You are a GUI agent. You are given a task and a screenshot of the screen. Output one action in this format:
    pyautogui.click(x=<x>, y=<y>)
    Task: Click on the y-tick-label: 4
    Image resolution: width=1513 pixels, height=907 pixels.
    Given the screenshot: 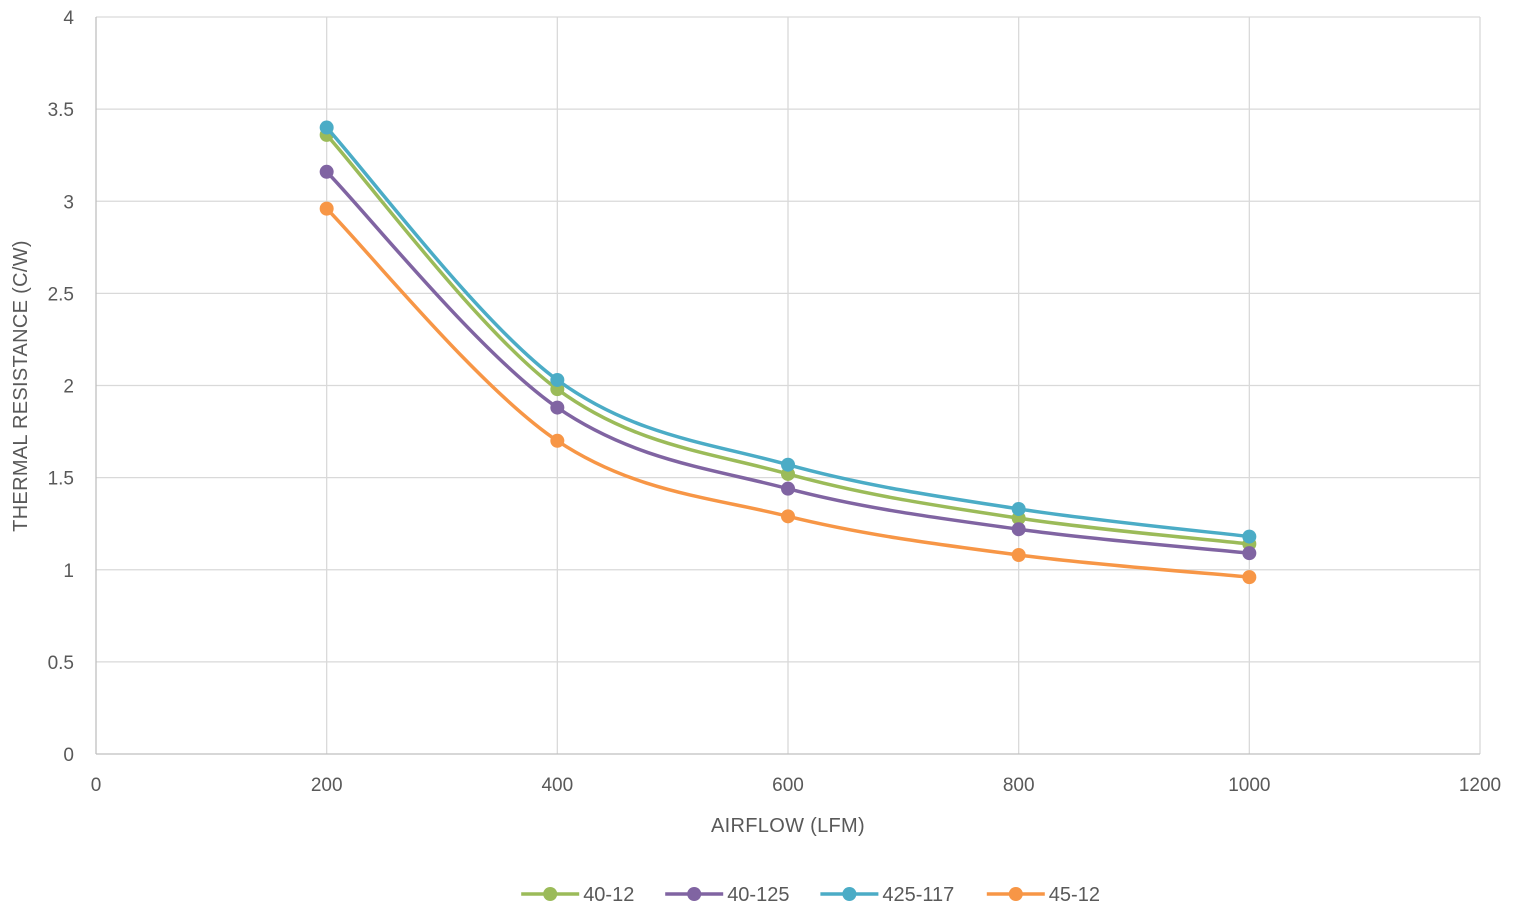 What is the action you would take?
    pyautogui.click(x=68, y=18)
    